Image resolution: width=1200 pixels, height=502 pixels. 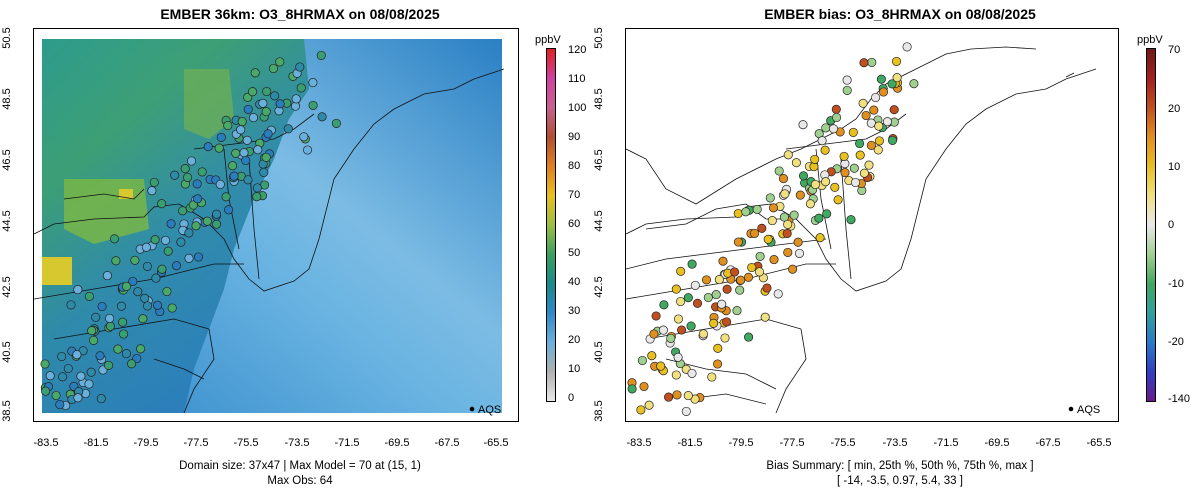 What do you see at coordinates (599, 287) in the screenshot?
I see `y-tick: 42.5` at bounding box center [599, 287].